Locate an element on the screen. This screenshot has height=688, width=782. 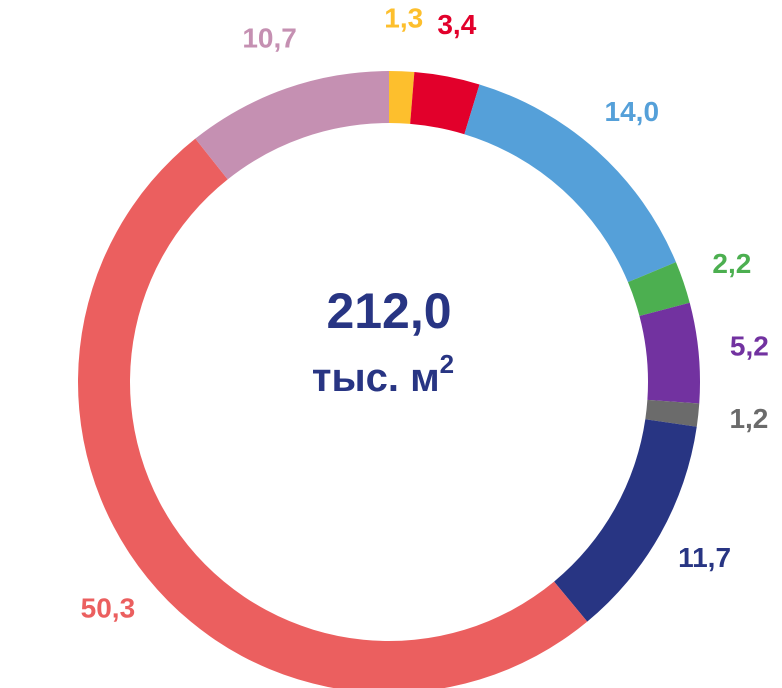
value-label: 11,7 is located at coordinates (704, 557).